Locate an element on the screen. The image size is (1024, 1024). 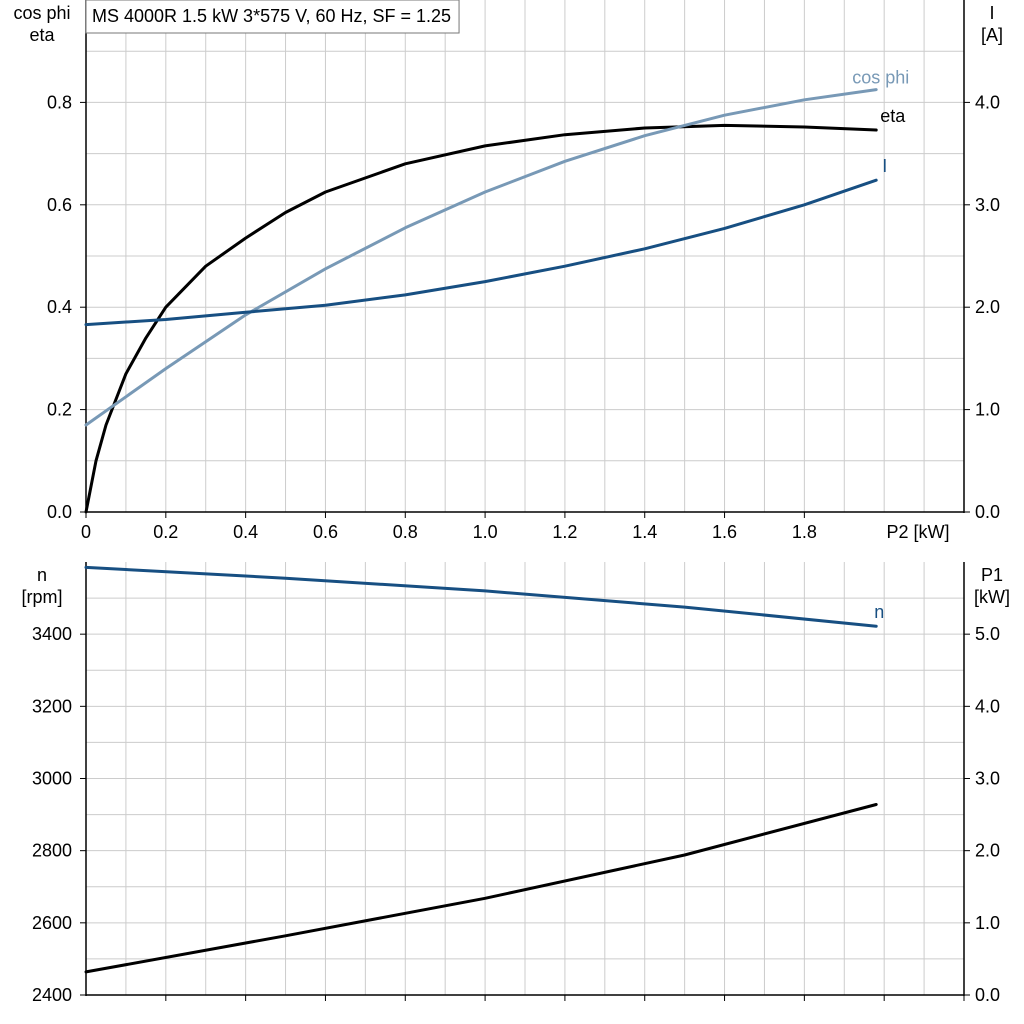
panel2-right-tick-label: 5.0 is located at coordinates (987, 634).